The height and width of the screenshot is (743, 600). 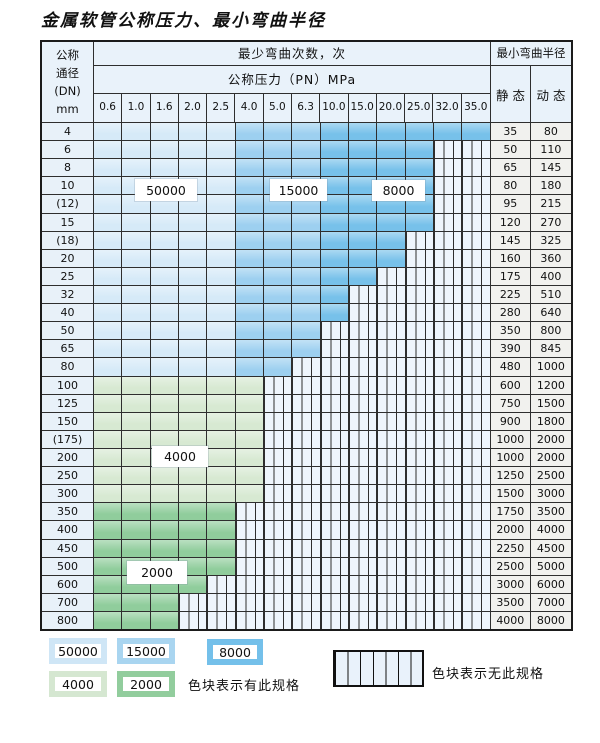 What do you see at coordinates (68, 620) in the screenshot?
I see `dn-cell: 800` at bounding box center [68, 620].